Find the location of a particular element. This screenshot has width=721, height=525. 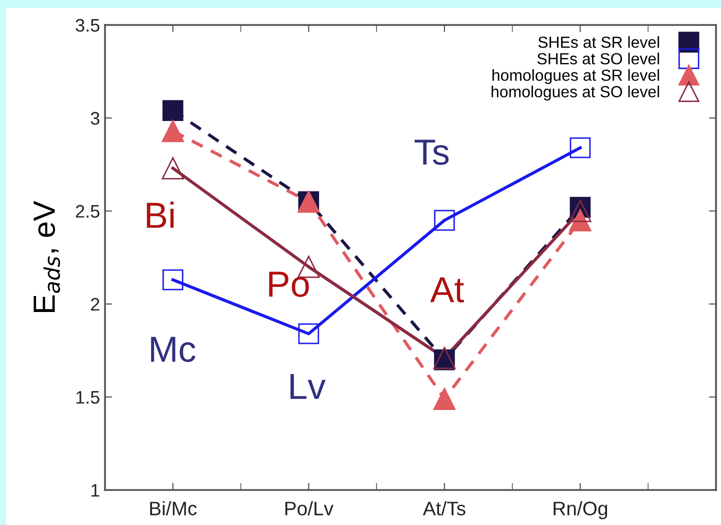

annotation: Po is located at coordinates (289, 284).